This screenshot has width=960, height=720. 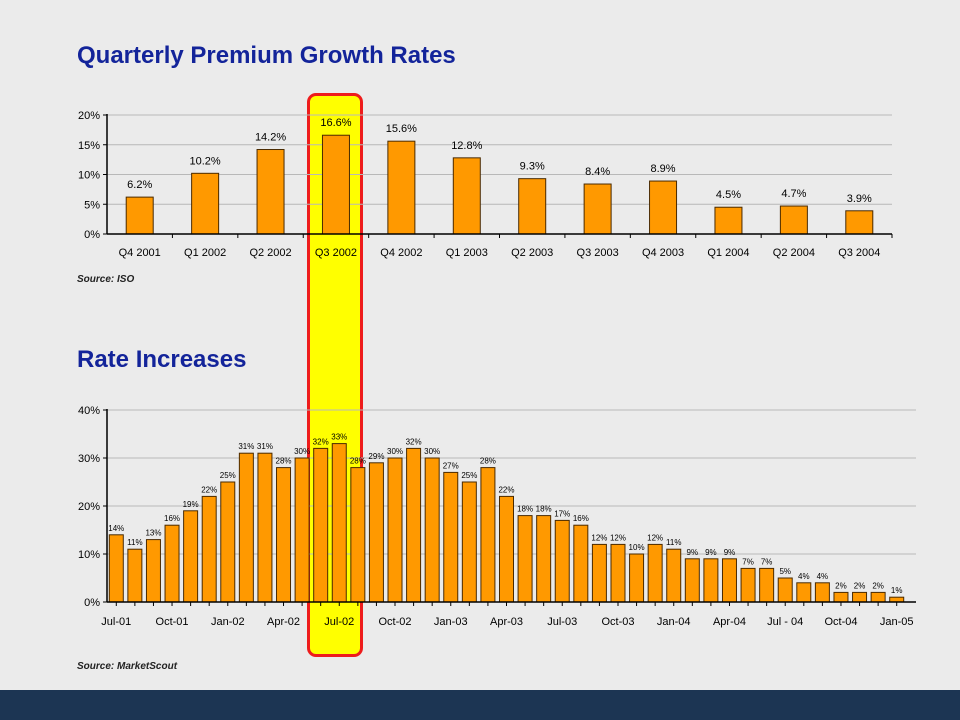 What do you see at coordinates (785, 622) in the screenshot?
I see `x-tick-label: Jul - 04` at bounding box center [785, 622].